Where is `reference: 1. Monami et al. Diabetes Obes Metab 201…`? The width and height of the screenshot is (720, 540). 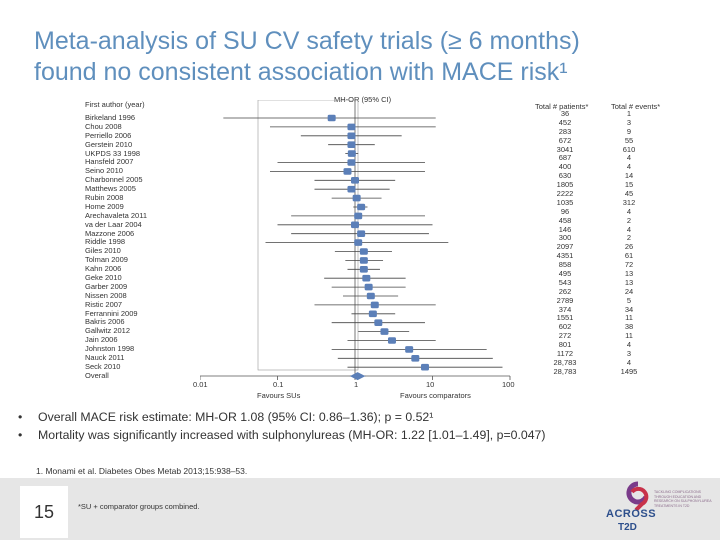
reference: 1. Monami et al. Diabetes Obes Metab 201… is located at coordinates (142, 471).